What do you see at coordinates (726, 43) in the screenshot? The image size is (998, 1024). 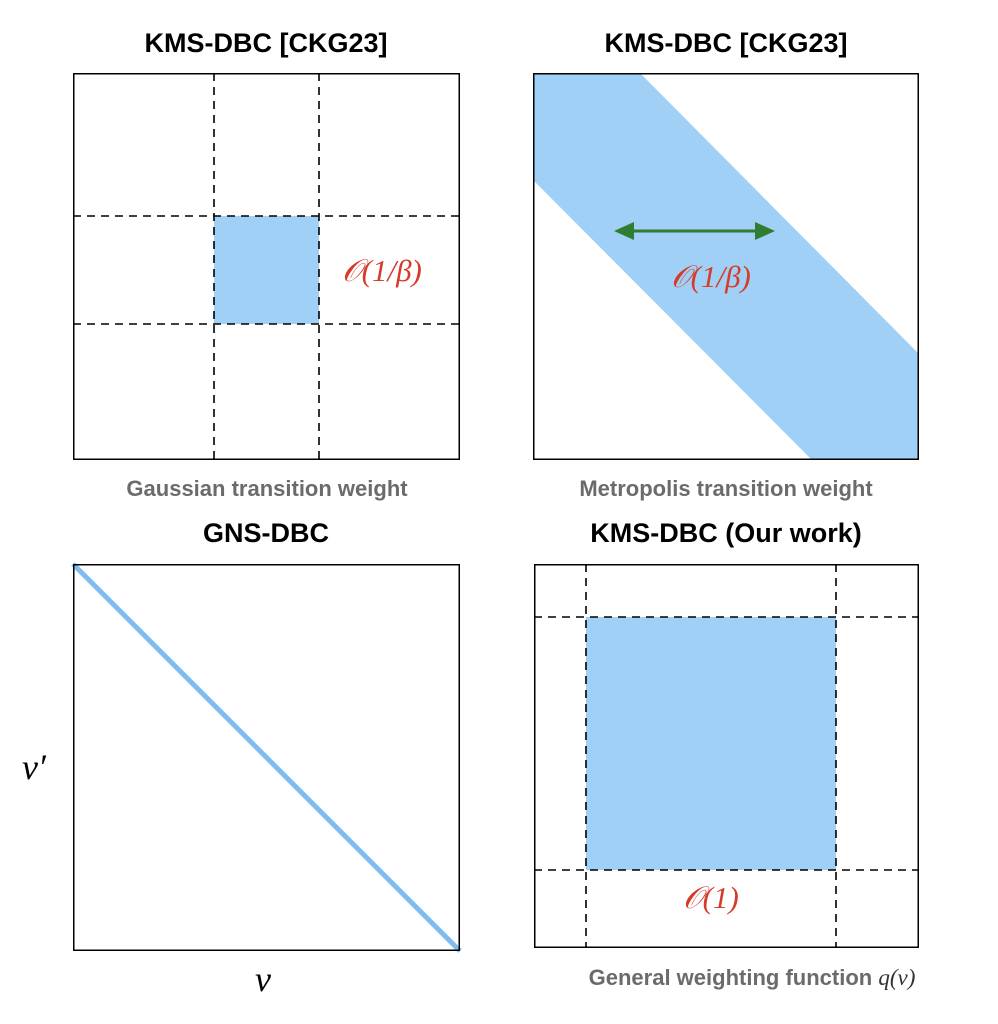 I see `panel-2-title: KMS-DBC [CKG23]` at bounding box center [726, 43].